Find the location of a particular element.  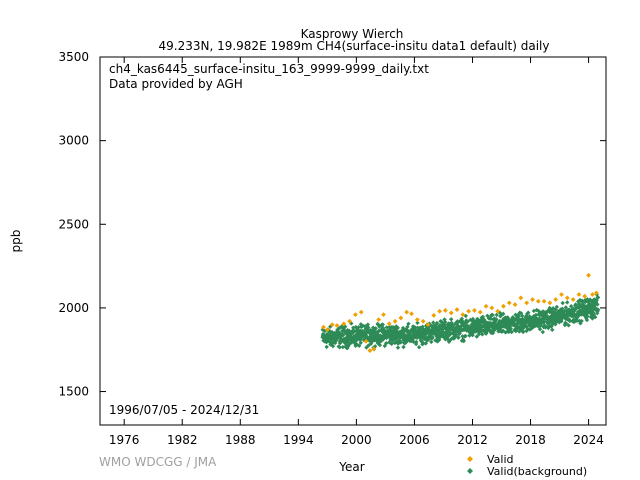

x-tick-label: 1982 is located at coordinates (182, 440).